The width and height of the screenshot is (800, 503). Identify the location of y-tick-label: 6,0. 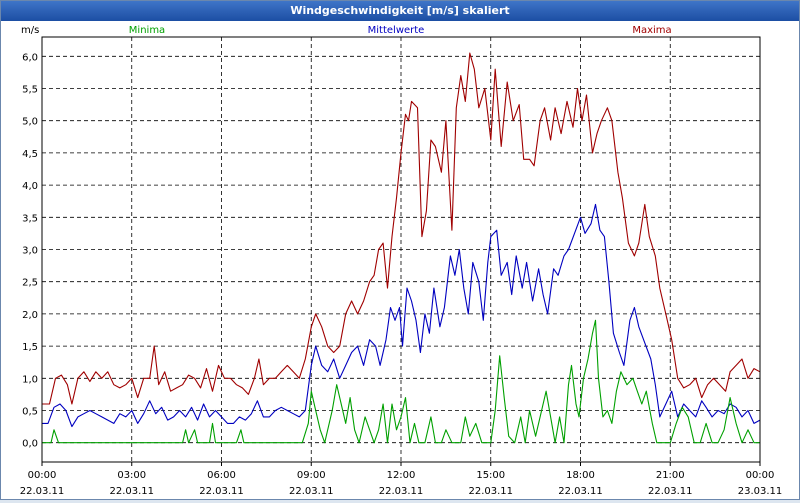
(30, 57).